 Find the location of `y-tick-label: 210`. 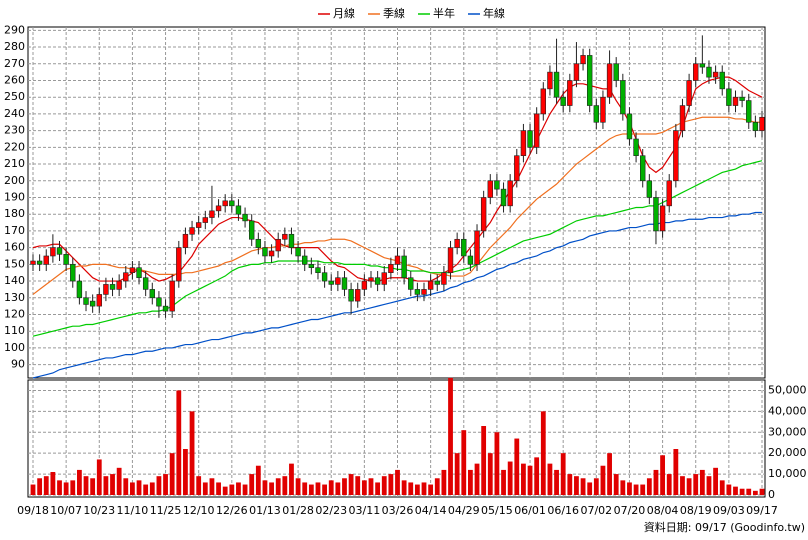

y-tick-label: 210 is located at coordinates (14, 163).